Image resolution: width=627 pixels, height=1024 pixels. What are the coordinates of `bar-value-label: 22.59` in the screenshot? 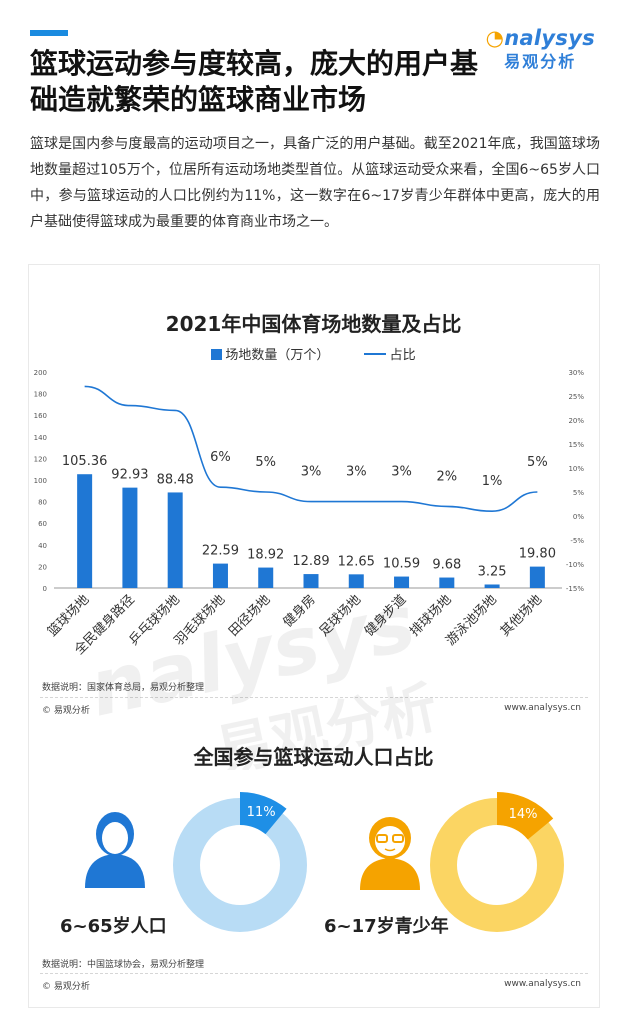 It's located at (220, 551).